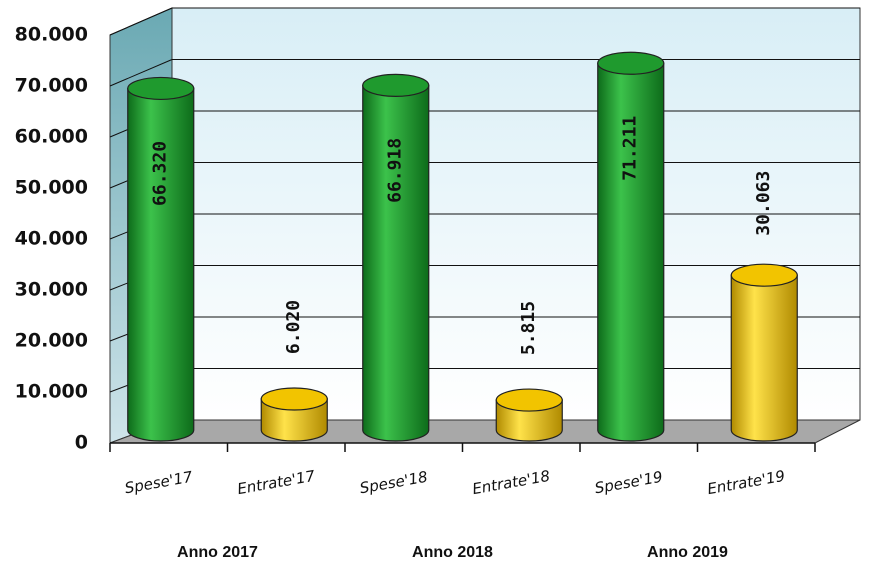 Image resolution: width=874 pixels, height=575 pixels. Describe the element at coordinates (51, 137) in the screenshot. I see `y-tick-label: 60.000` at that location.